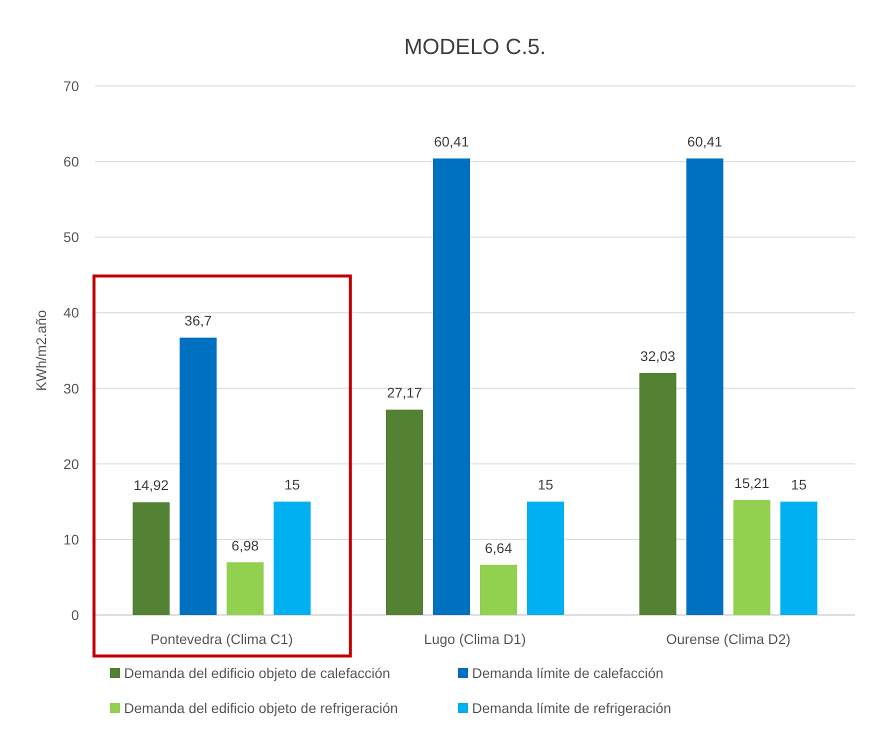 Image resolution: width=883 pixels, height=731 pixels. What do you see at coordinates (572, 708) in the screenshot?
I see `legend-label: Demanda límite de refrigeración` at bounding box center [572, 708].